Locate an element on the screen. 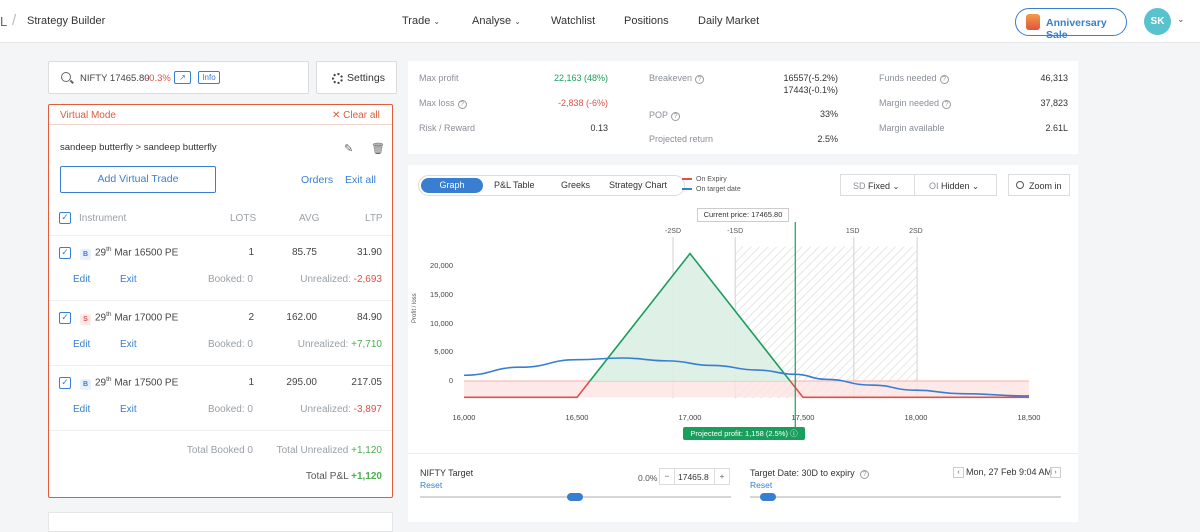 Image resolution: width=1200 pixels, height=532 pixels. leg-instrument: 29th Mar 17500 PE is located at coordinates (137, 382).